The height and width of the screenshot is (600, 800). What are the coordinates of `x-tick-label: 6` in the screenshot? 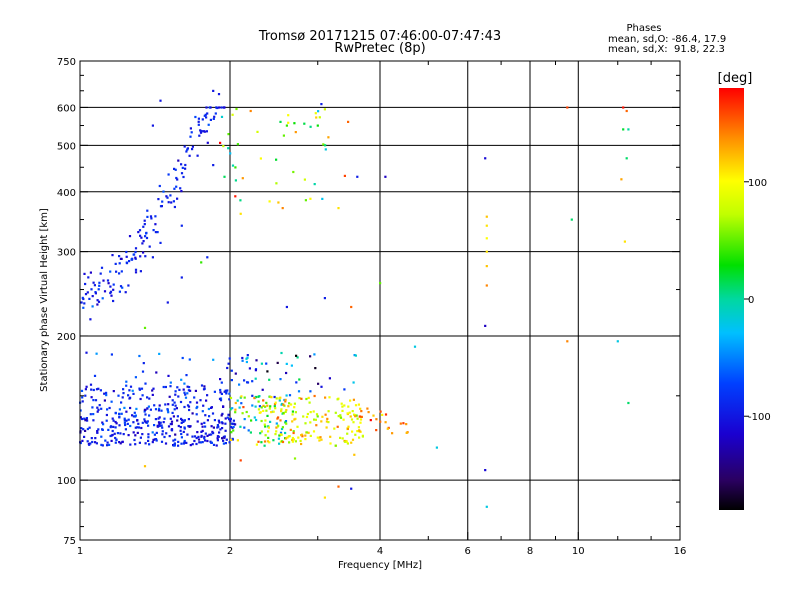 It's located at (468, 551).